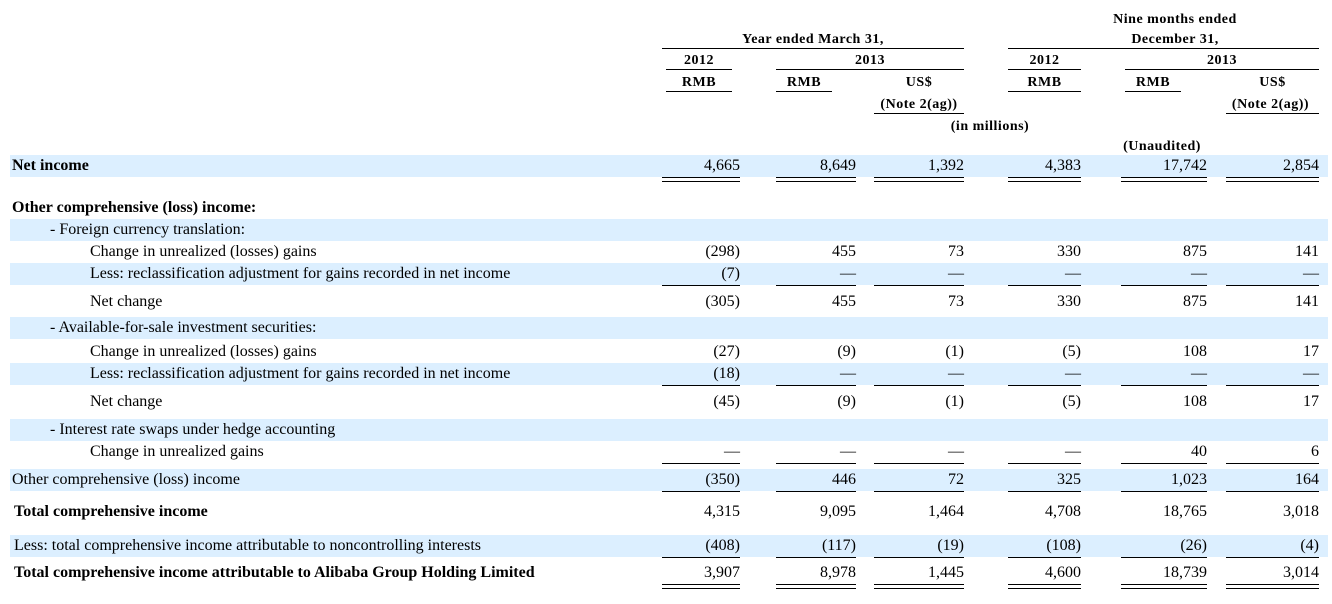 This screenshot has height=604, width=1332. What do you see at coordinates (1185, 511) in the screenshot?
I see `row-value: 18,765` at bounding box center [1185, 511].